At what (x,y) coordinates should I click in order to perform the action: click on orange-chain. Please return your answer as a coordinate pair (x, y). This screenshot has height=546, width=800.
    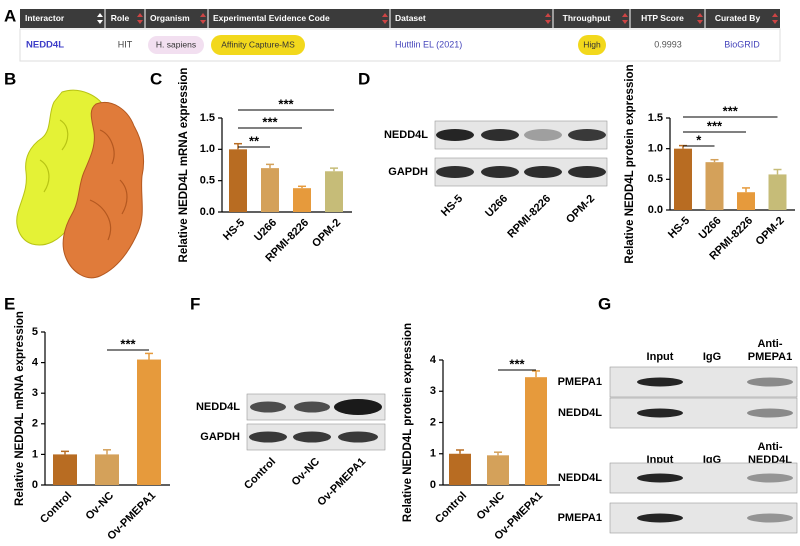
    Looking at the image, I should click on (103, 190).